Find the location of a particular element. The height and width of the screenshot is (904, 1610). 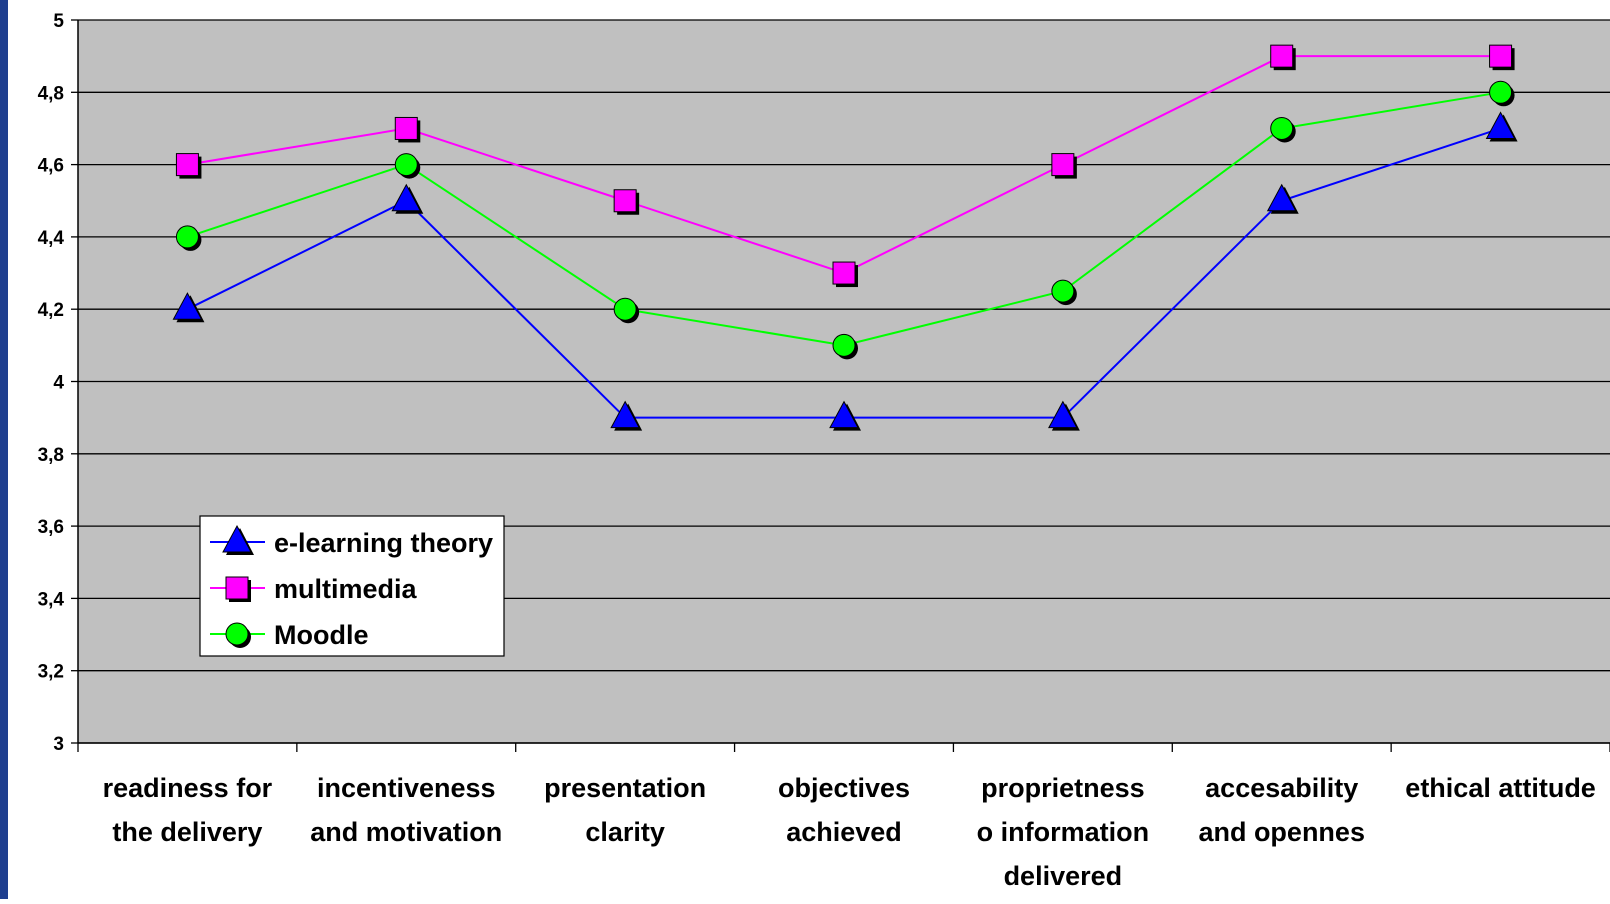

legend-marker-triangle is located at coordinates (238, 539).